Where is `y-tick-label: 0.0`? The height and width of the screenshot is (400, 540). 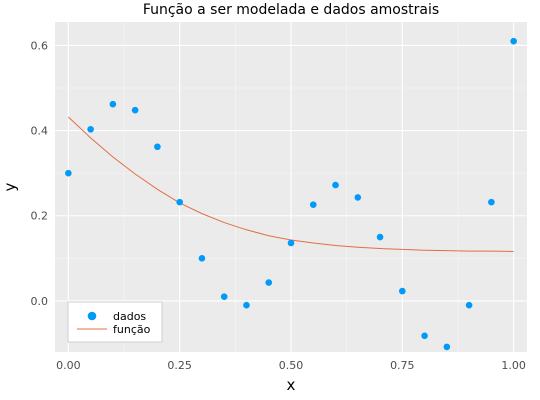 y-tick-label: 0.0 is located at coordinates (40, 301).